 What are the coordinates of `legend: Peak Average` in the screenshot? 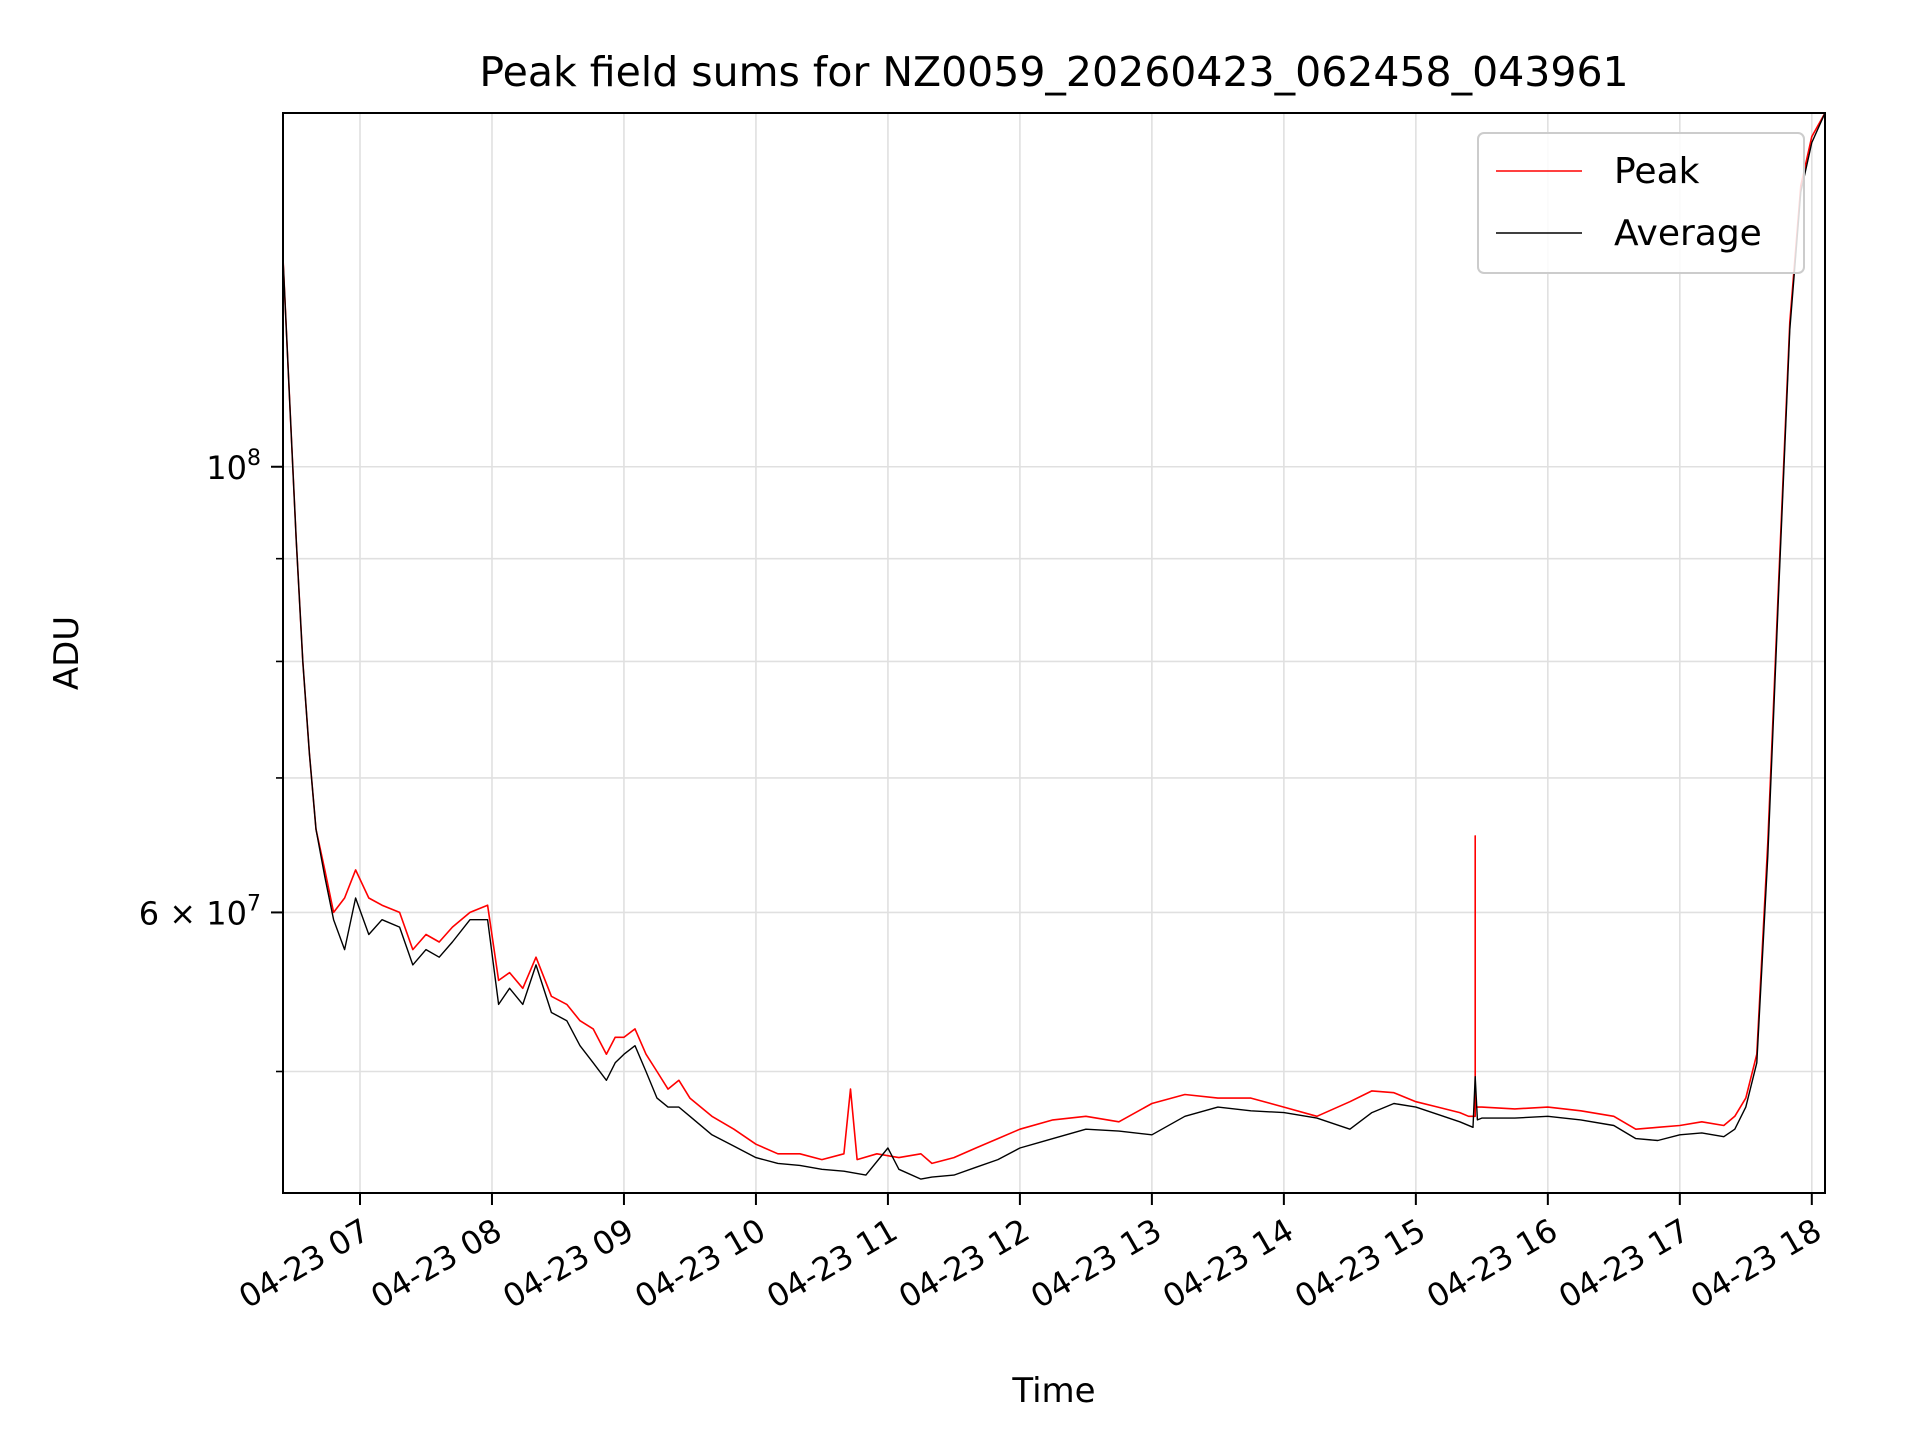 It's located at (1641, 203).